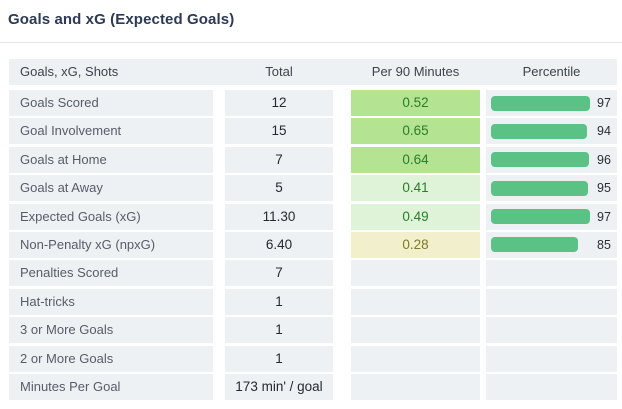 The image size is (622, 409). I want to click on table-row: Goals at Home 7 0.64 96, so click(313, 159).